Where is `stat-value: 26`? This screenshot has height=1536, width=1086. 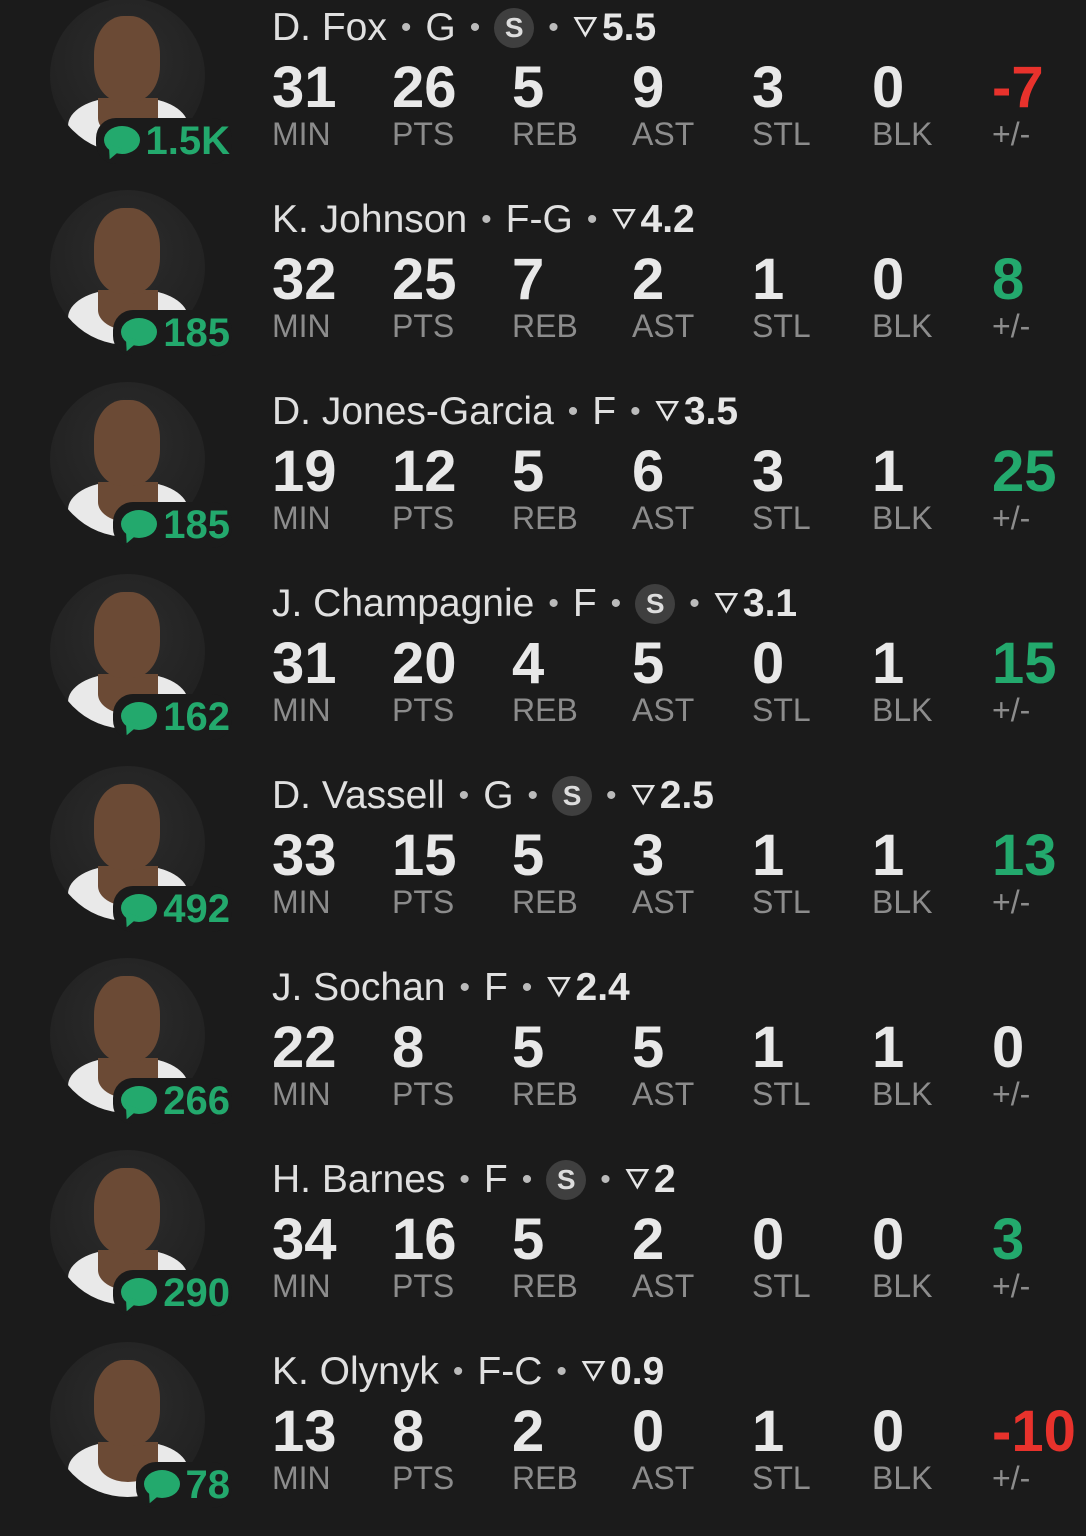
stat-value: 26 is located at coordinates (424, 87).